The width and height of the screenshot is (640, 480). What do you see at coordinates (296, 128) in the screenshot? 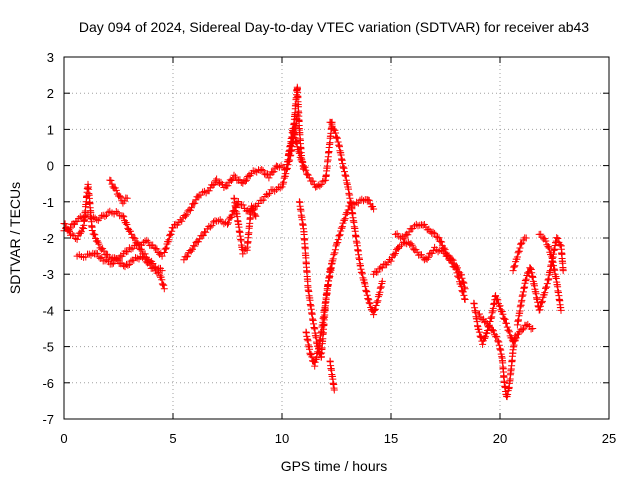
I see `series-track-h` at bounding box center [296, 128].